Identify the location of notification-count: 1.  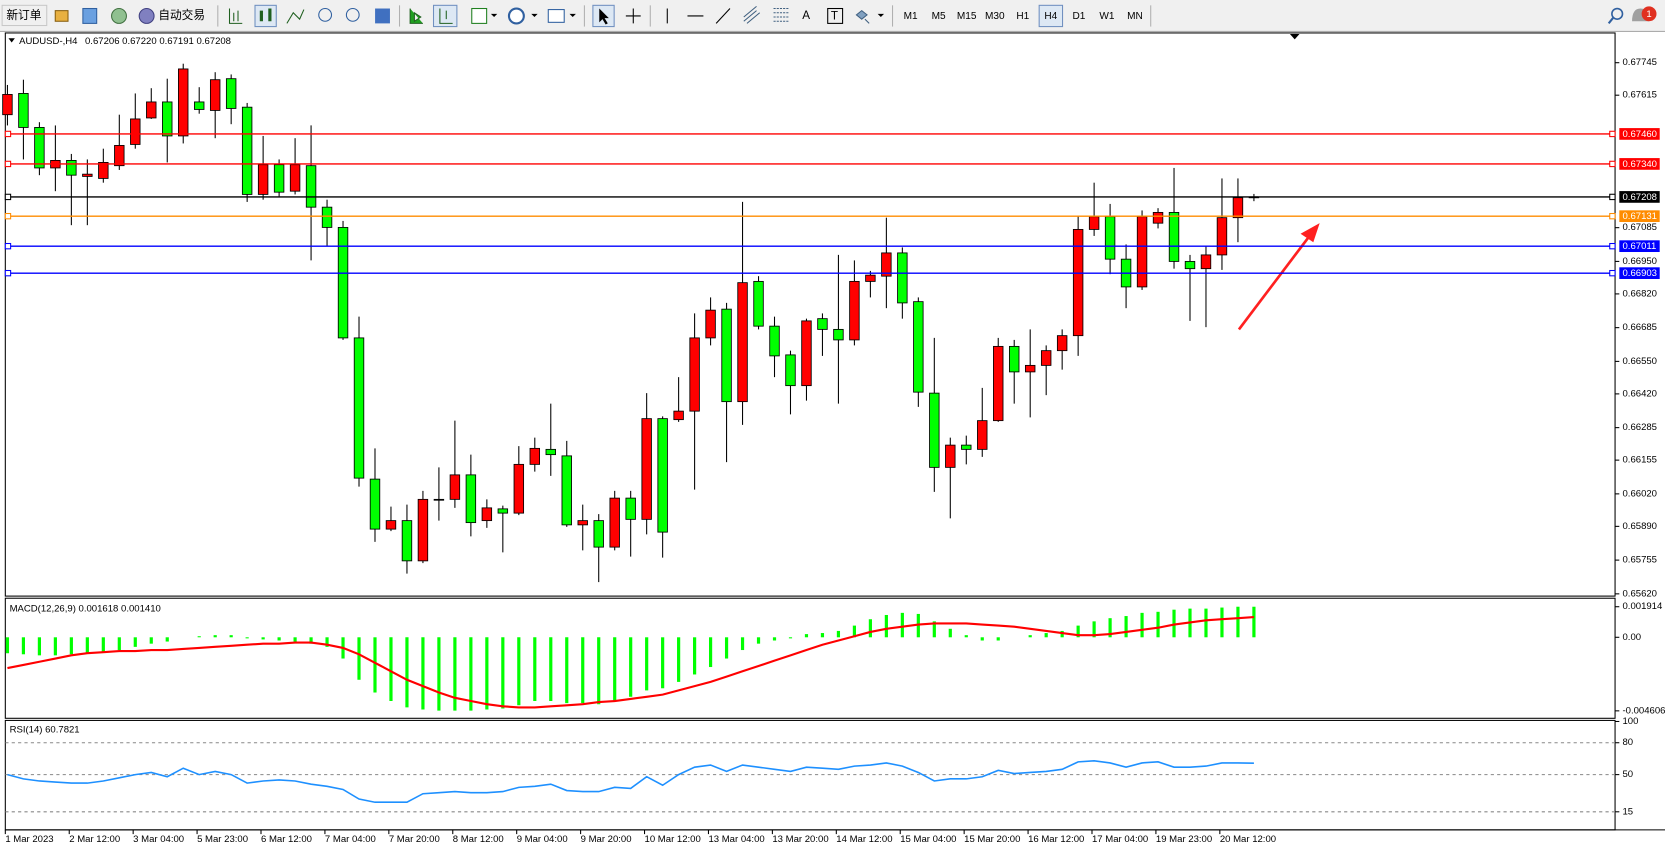
(1648, 14).